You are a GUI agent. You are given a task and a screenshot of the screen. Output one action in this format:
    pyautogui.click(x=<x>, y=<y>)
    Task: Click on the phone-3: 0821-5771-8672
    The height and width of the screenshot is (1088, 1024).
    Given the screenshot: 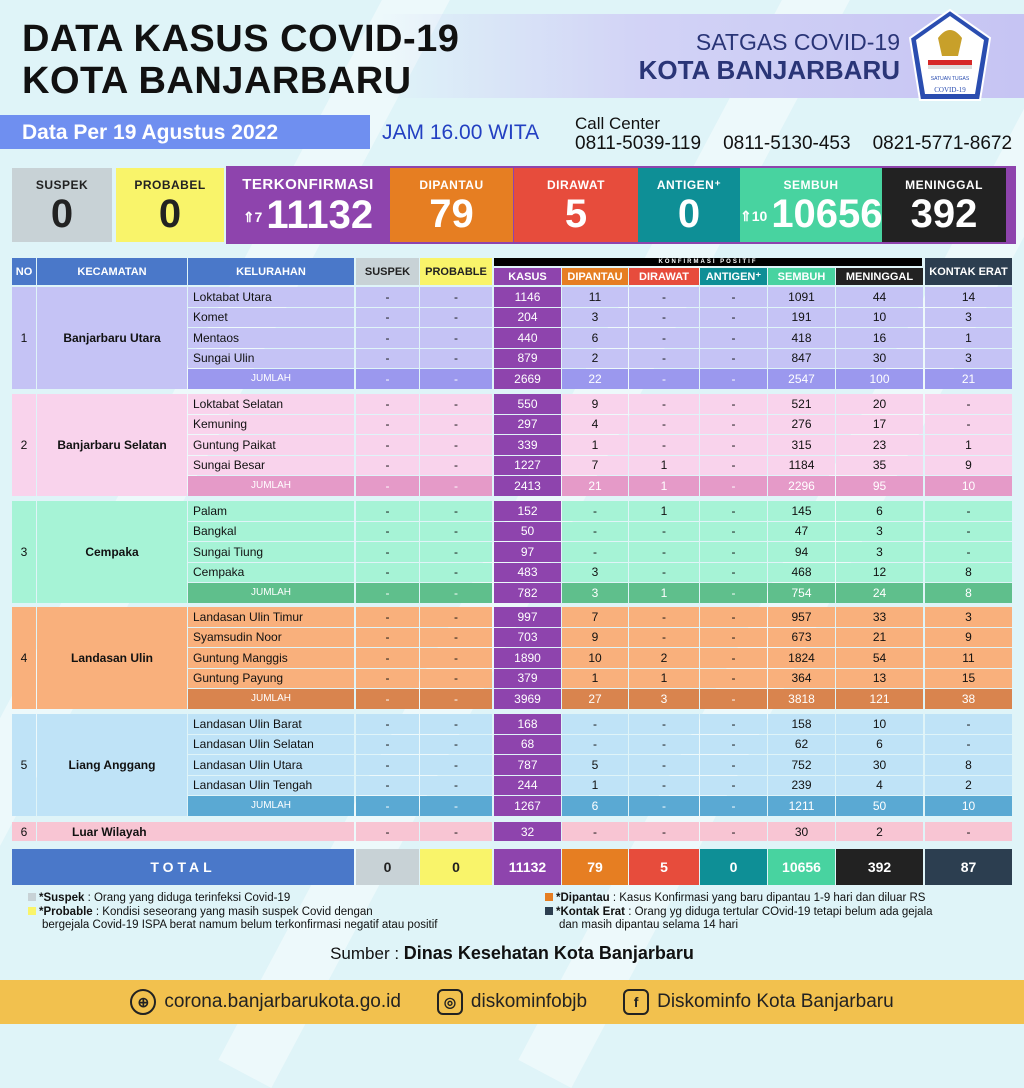 What is the action you would take?
    pyautogui.click(x=942, y=143)
    